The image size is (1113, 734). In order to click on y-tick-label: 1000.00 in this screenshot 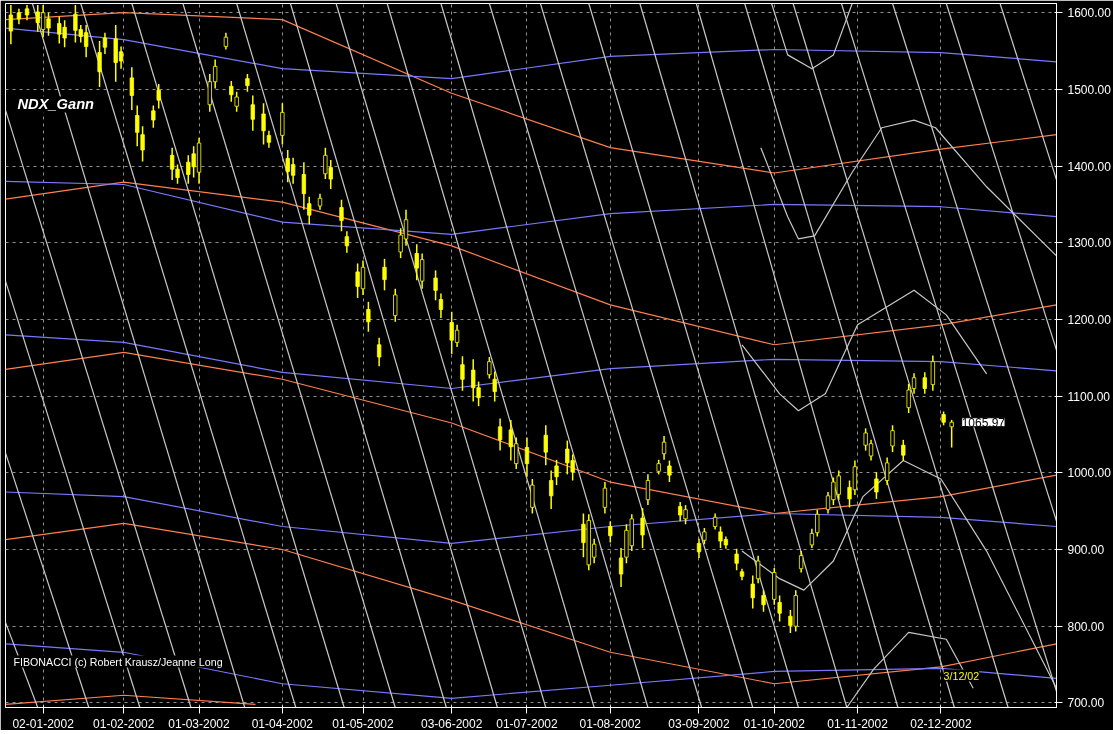, I will do `click(1089, 473)`.